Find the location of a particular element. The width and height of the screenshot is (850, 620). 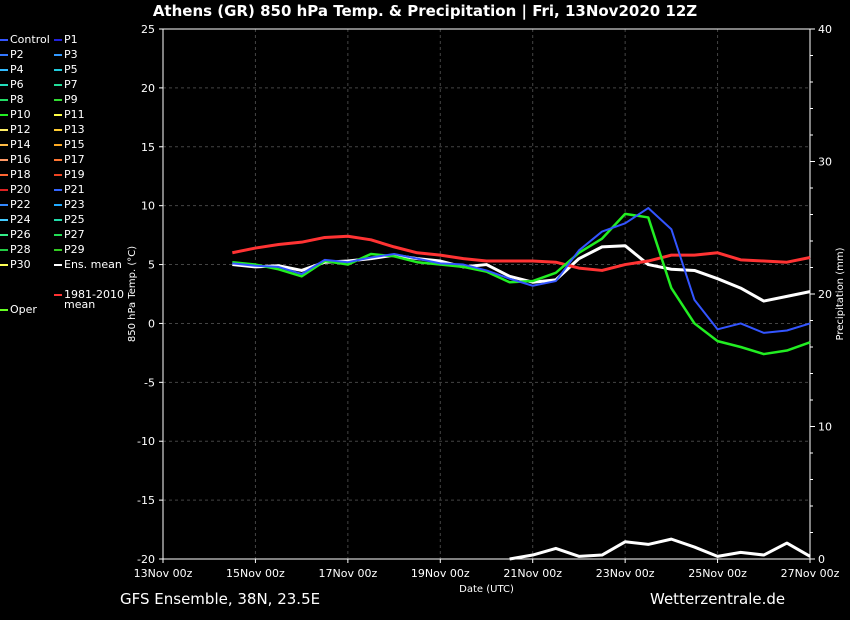

legend-label: P14 is located at coordinates (20, 144).